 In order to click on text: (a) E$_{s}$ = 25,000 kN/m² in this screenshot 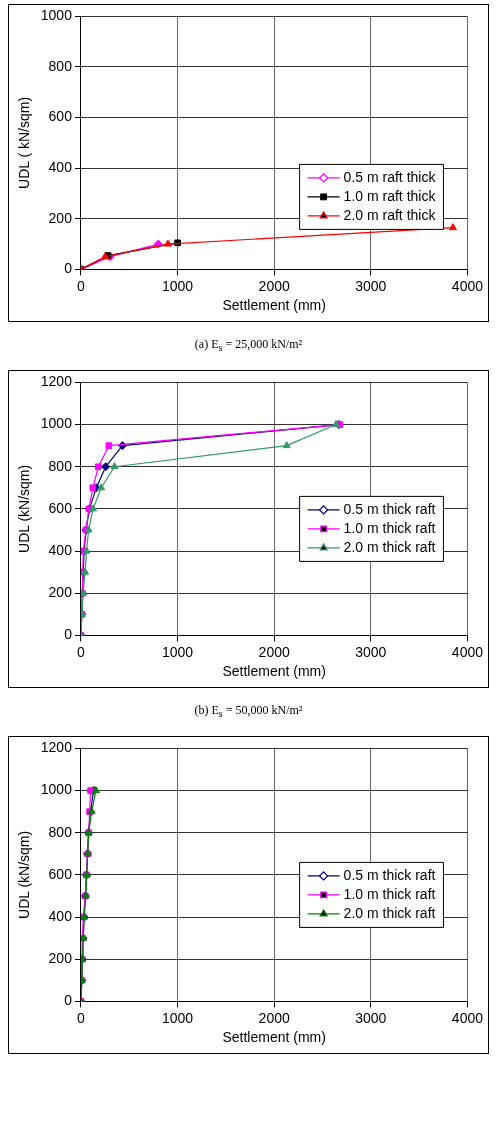, I will do `click(248, 346)`.